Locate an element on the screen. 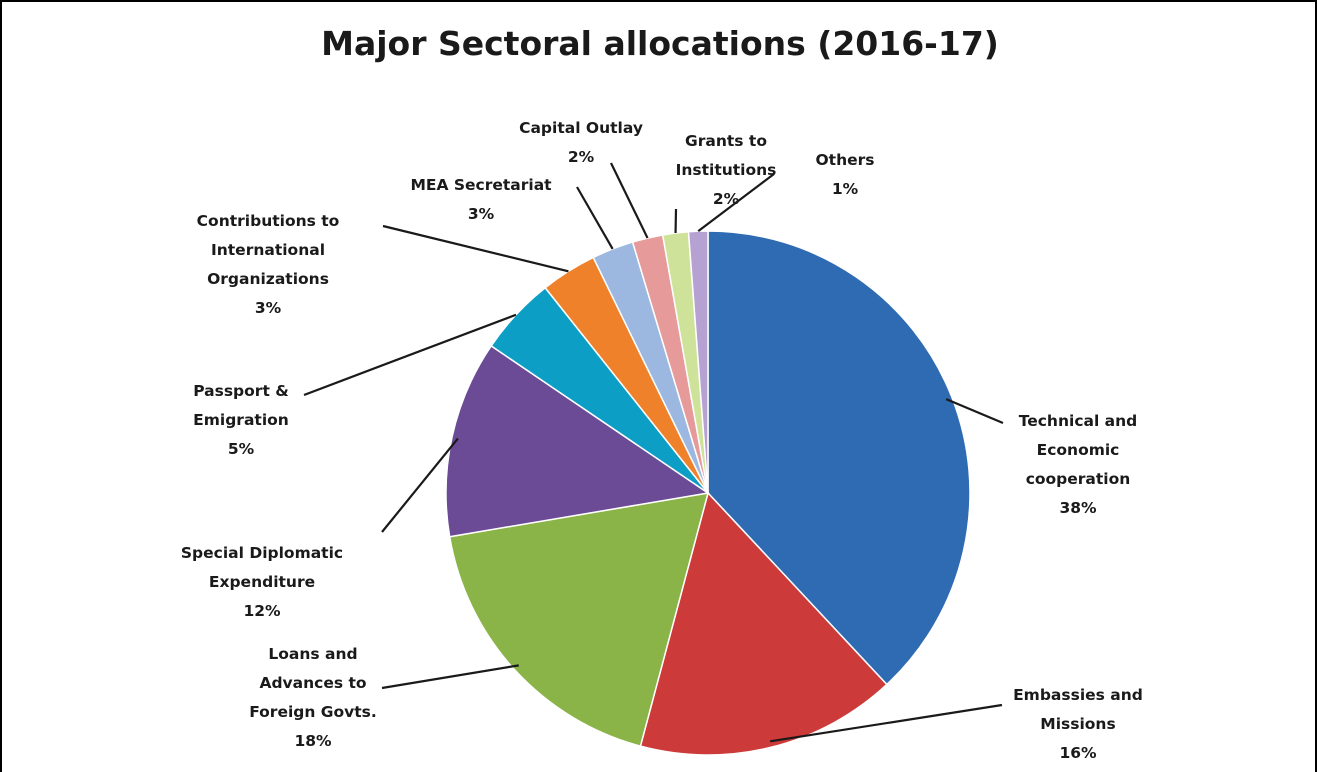  slice-label-3: Special Diplomatic Expenditure 12% is located at coordinates (262, 582).